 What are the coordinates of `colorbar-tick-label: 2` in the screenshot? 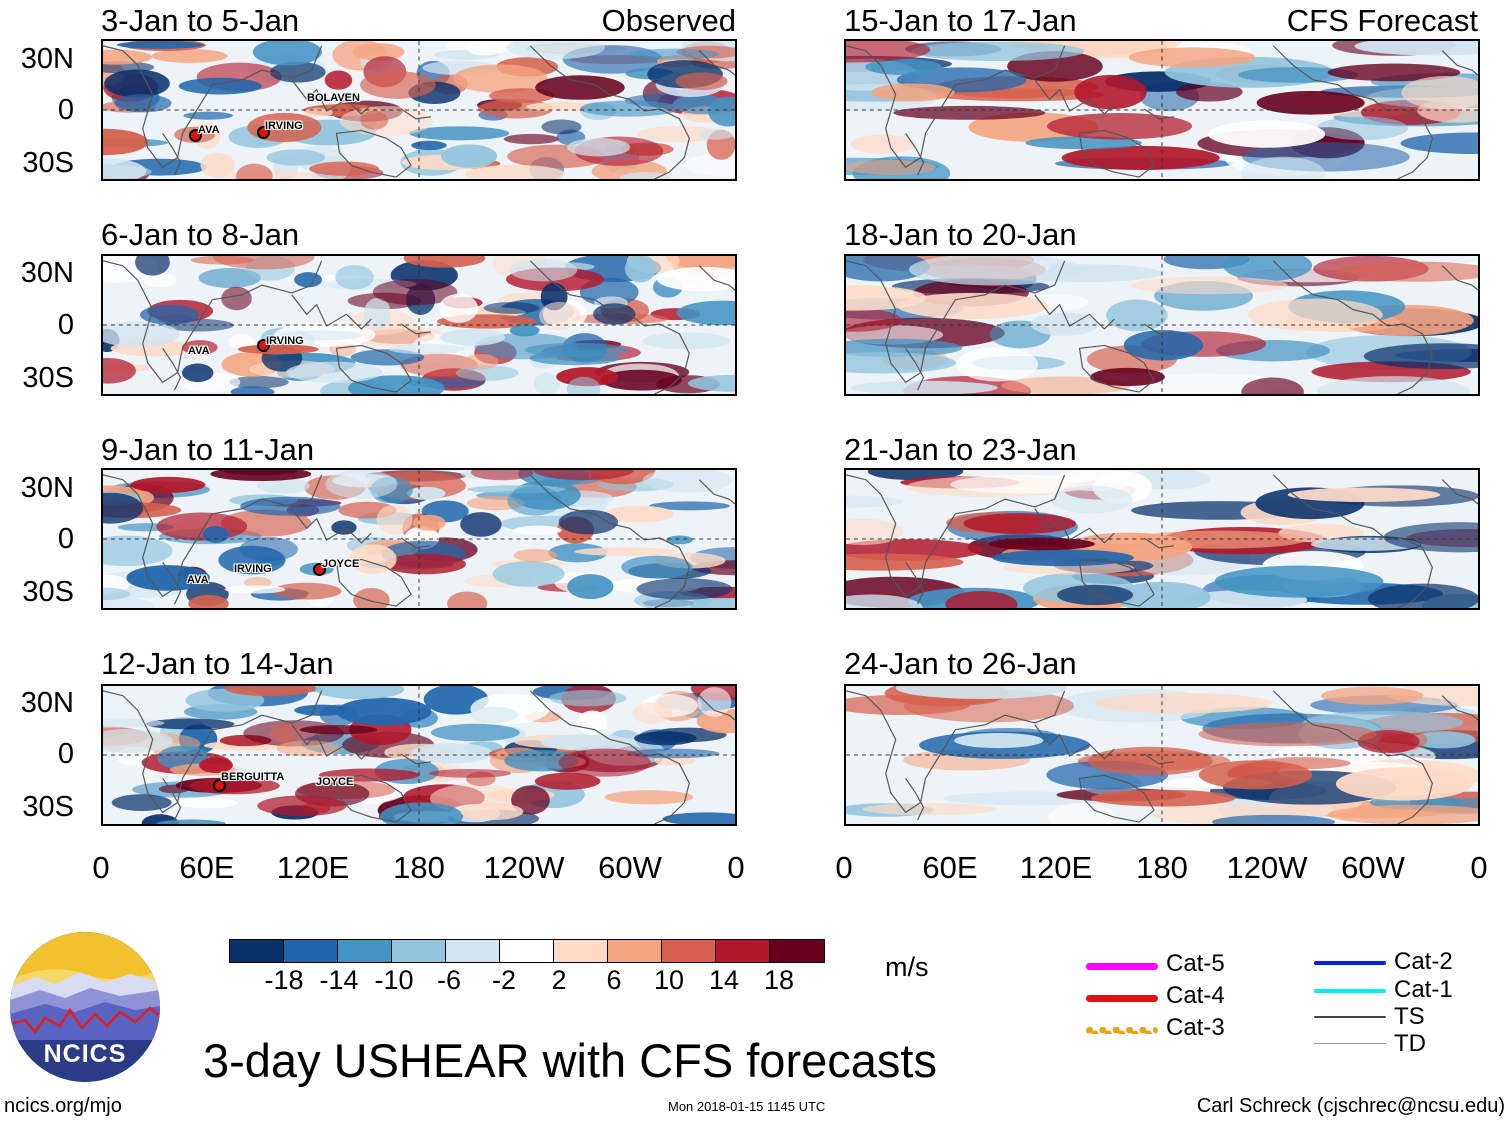 It's located at (559, 980).